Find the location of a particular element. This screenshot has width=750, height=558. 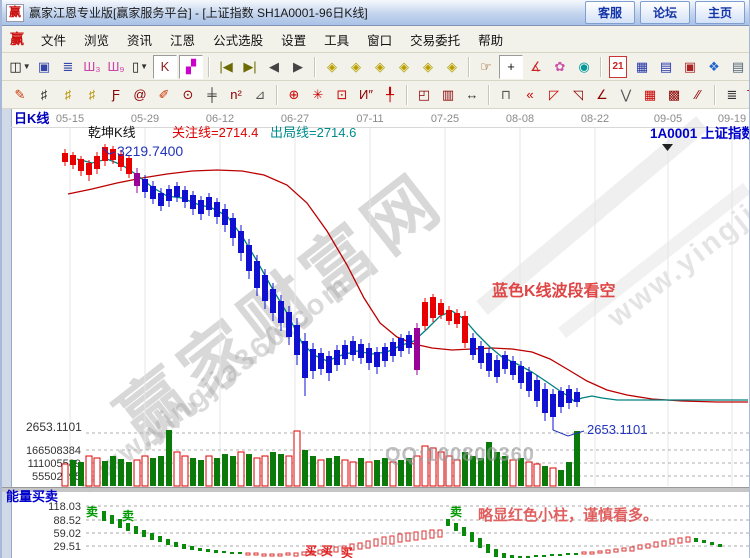

panel-divider is located at coordinates (376, 489).